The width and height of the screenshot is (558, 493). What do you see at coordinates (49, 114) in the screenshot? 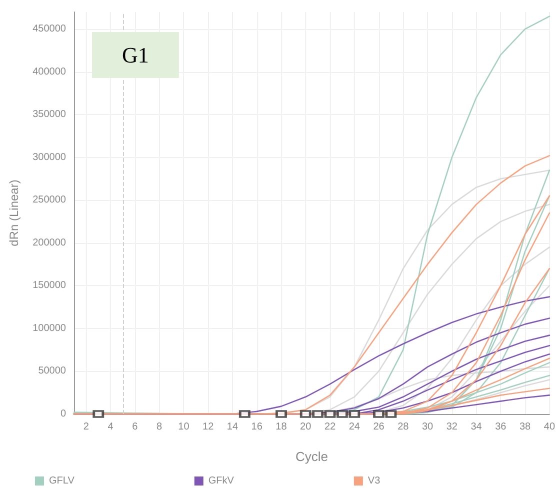
I see `y-tick-label: 350000` at bounding box center [49, 114].